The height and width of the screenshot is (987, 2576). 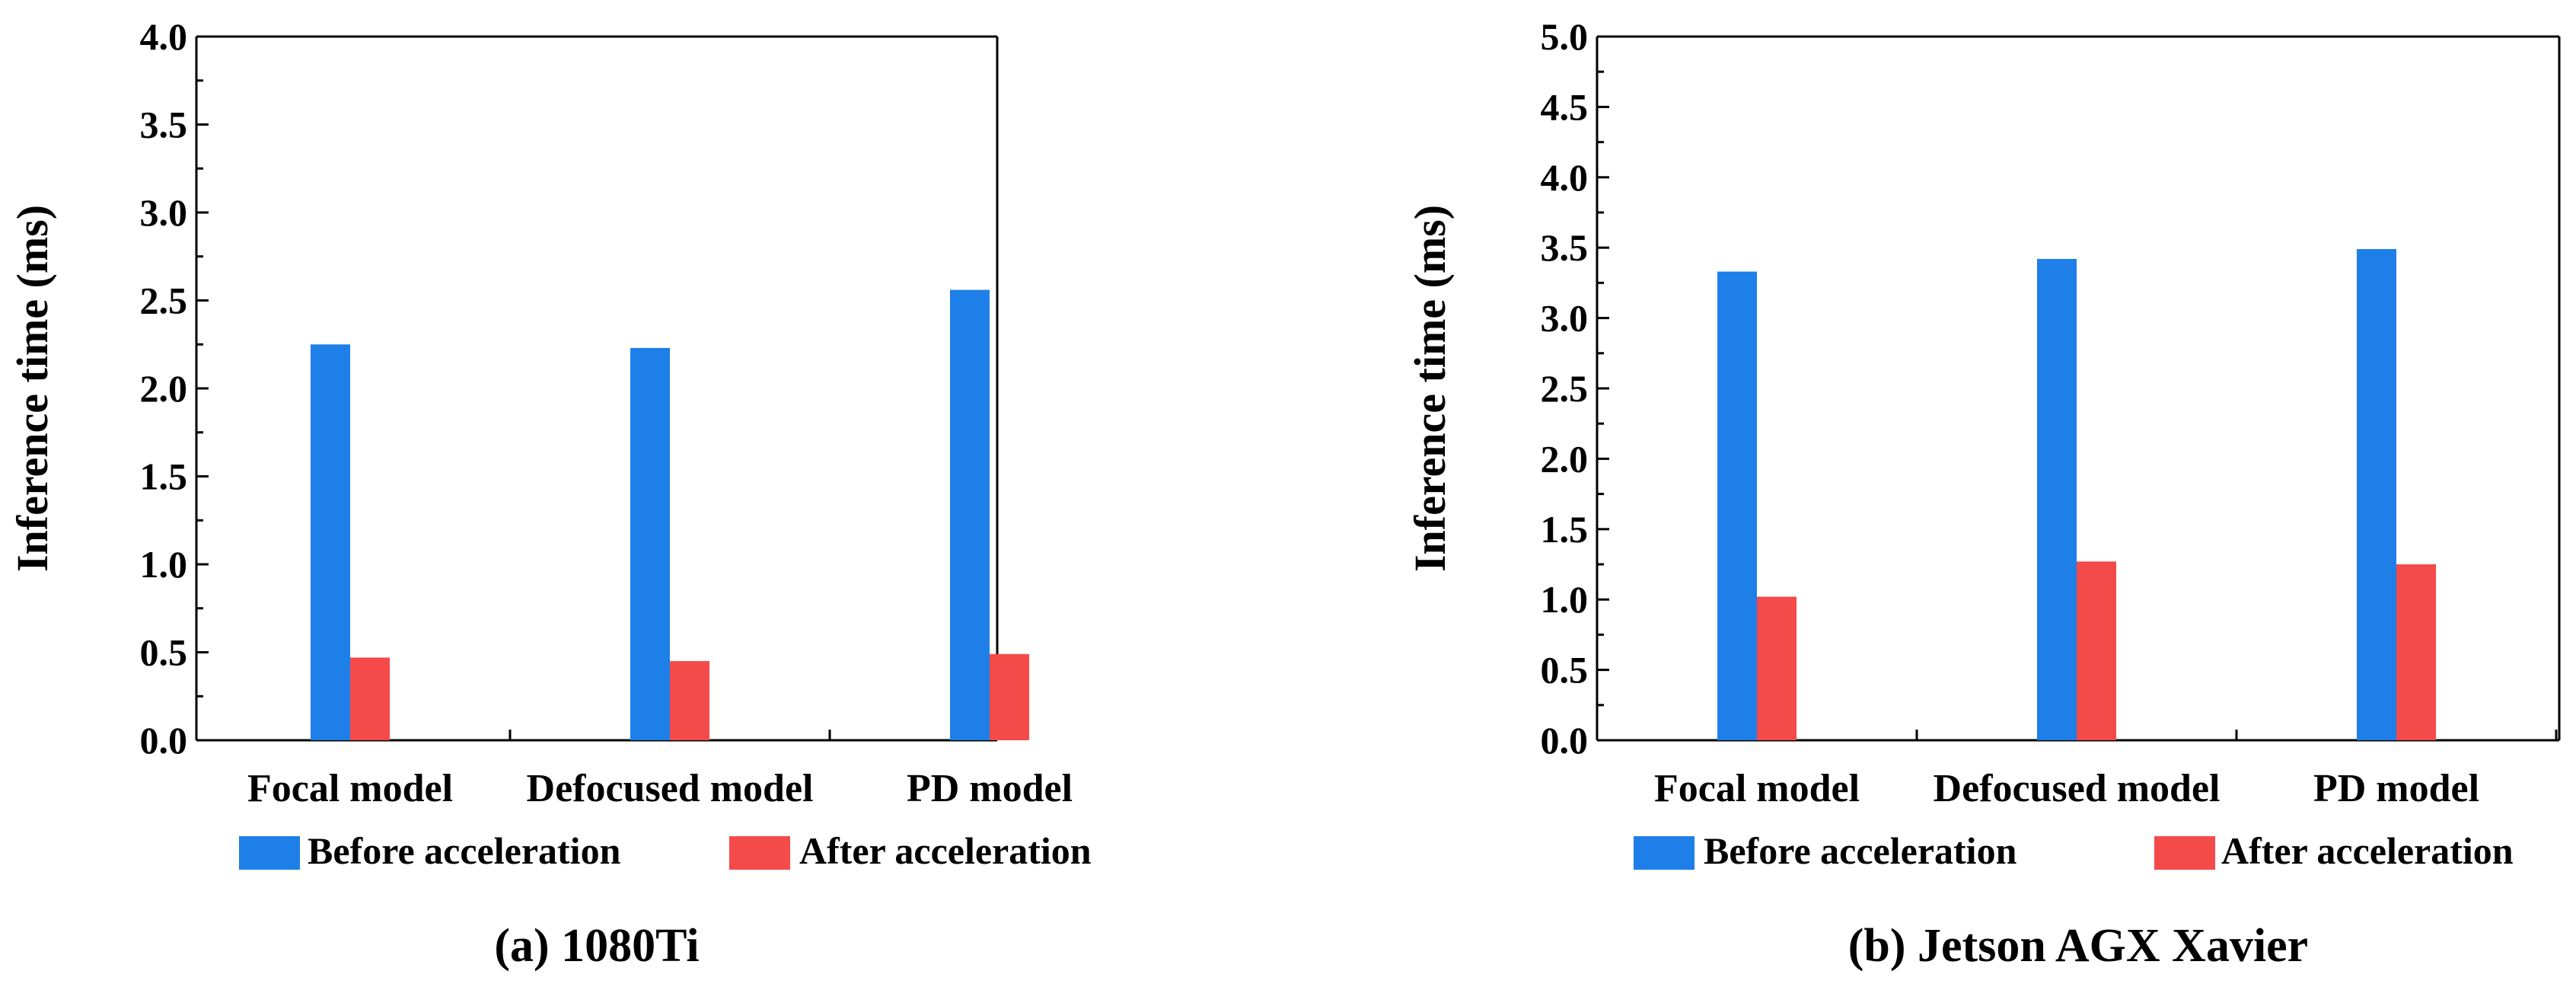 I want to click on y-tick-label: 4.5, so click(x=1565, y=106).